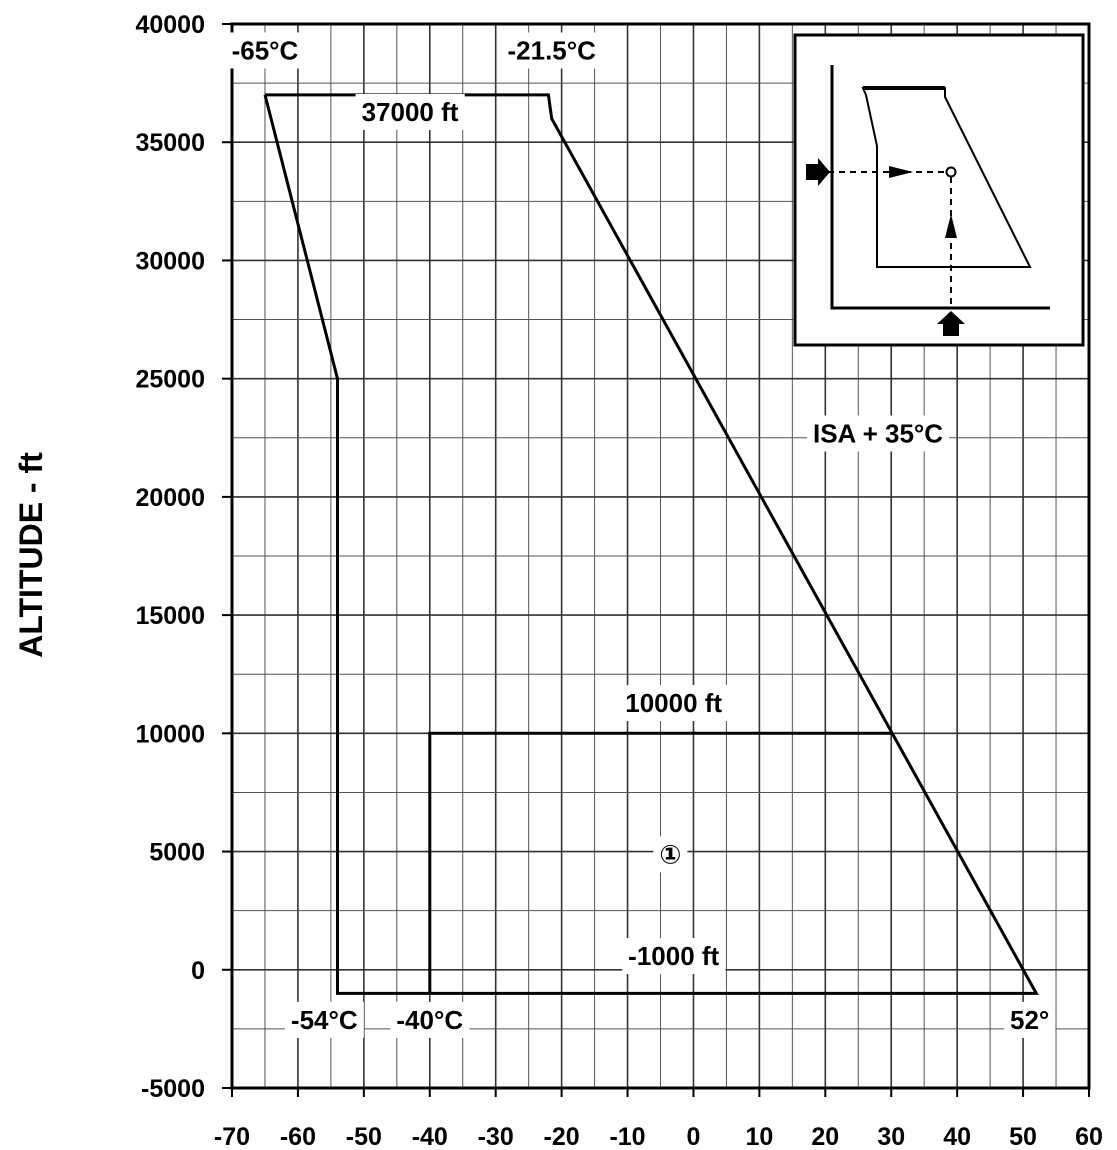  I want to click on y-tick-label: 0, so click(198, 971).